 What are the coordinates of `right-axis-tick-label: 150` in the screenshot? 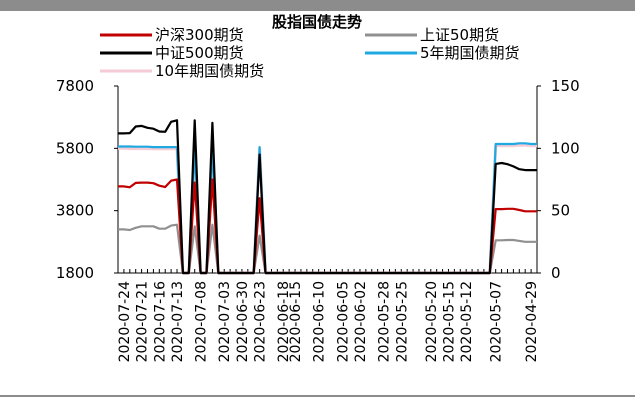 It's located at (565, 86).